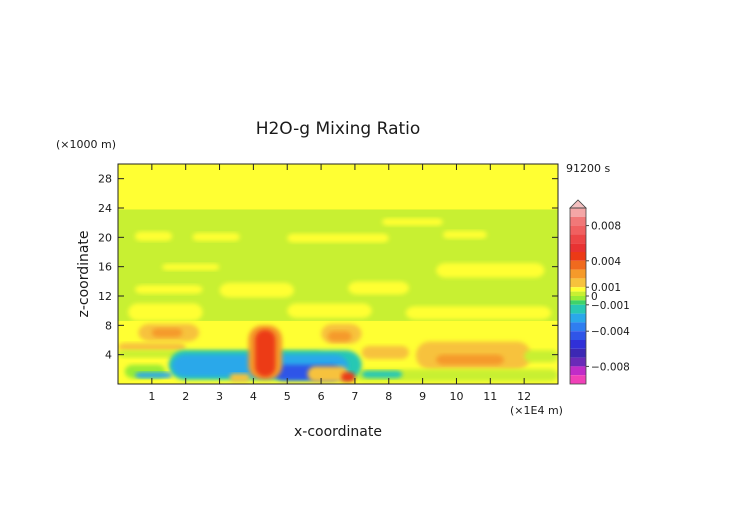 Image resolution: width=752 pixels, height=532 pixels. Describe the element at coordinates (610, 332) in the screenshot. I see `colorbar-label: −0.004` at that location.